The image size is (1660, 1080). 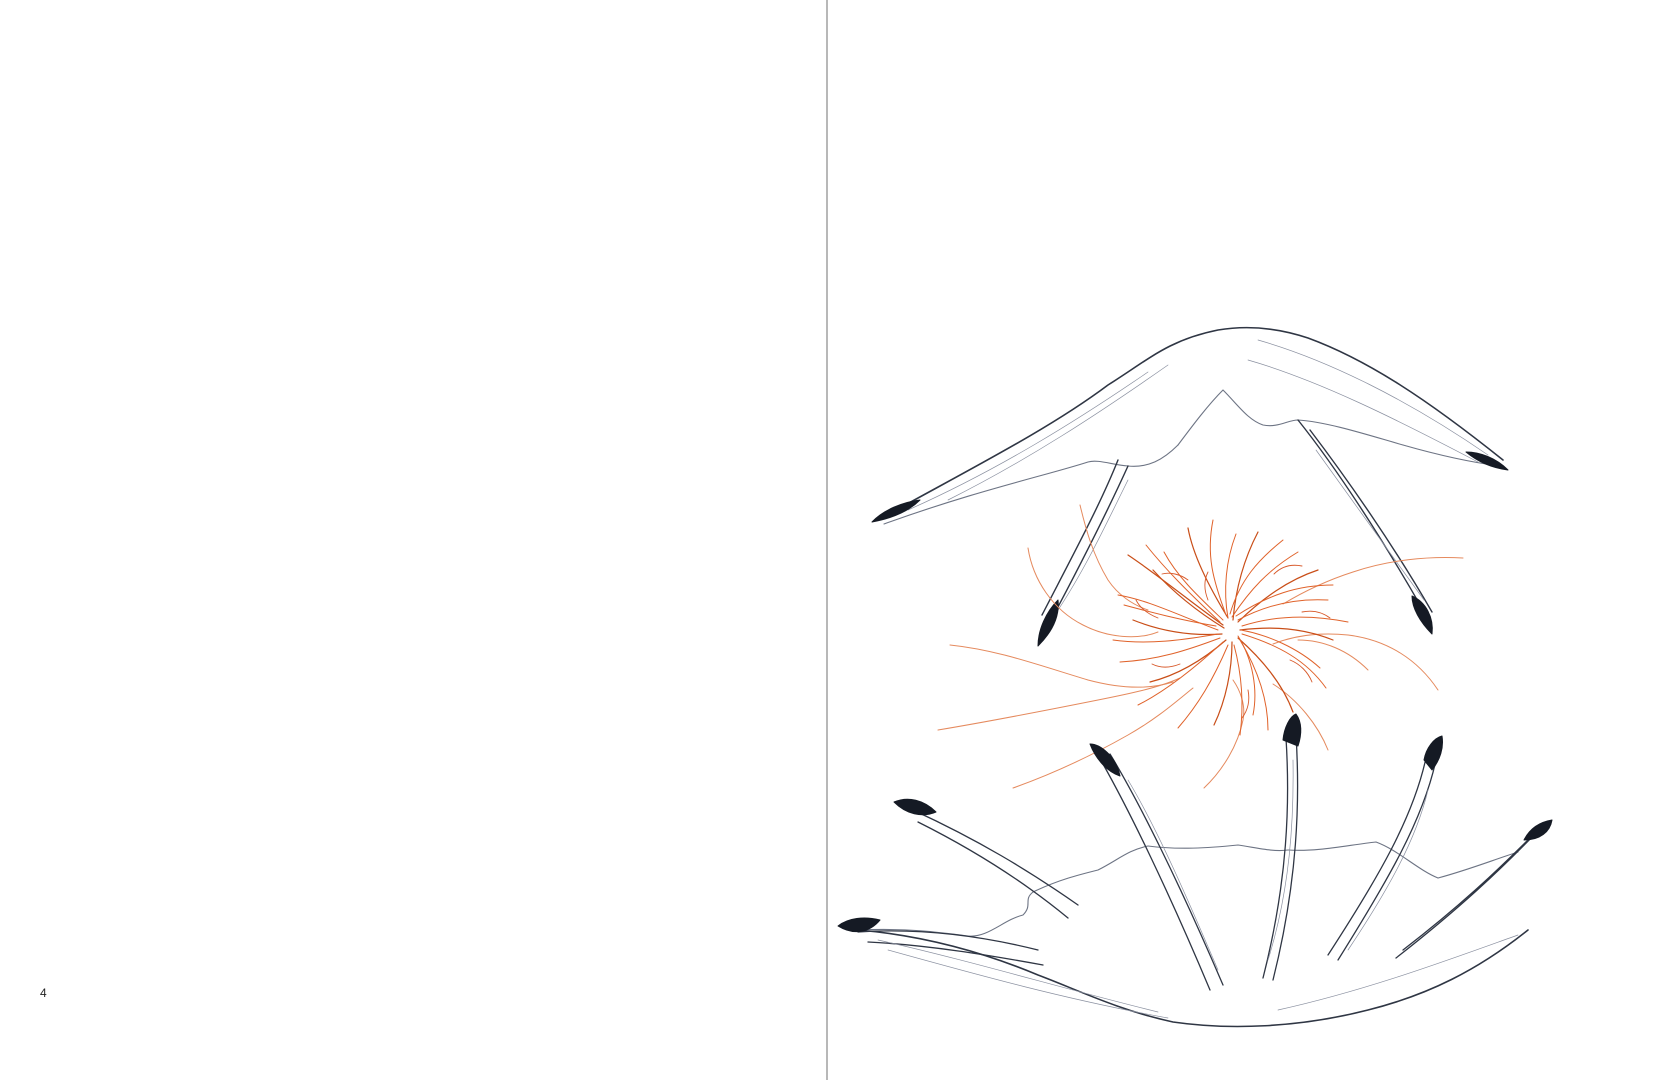 I want to click on lower-claw-tip-far-left, so click(x=859, y=925).